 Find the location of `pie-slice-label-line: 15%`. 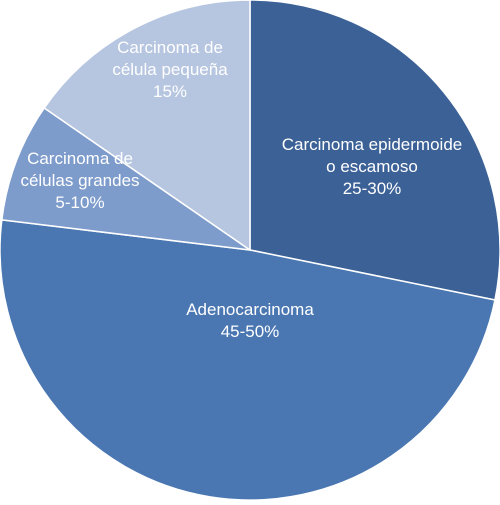

pie-slice-label-line: 15% is located at coordinates (170, 91).